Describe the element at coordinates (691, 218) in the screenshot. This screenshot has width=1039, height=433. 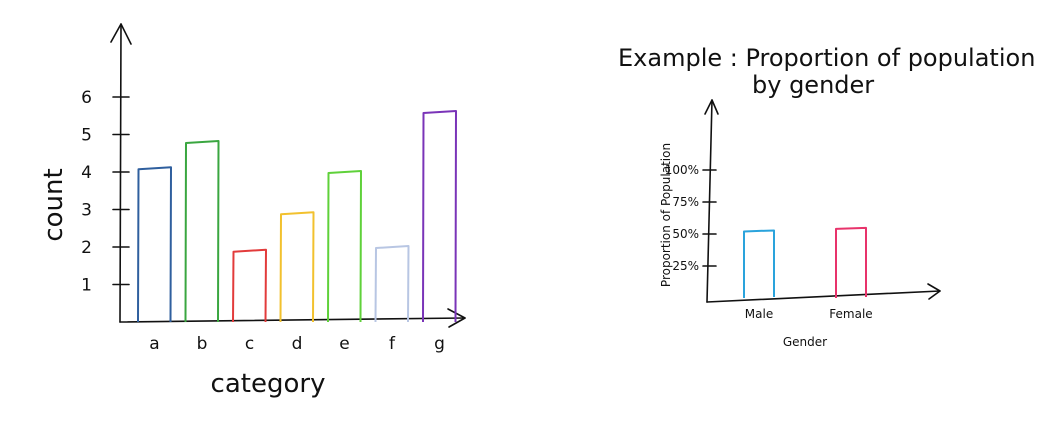
I see `right-y-ticks: 25% 50% 75% 100%` at that location.